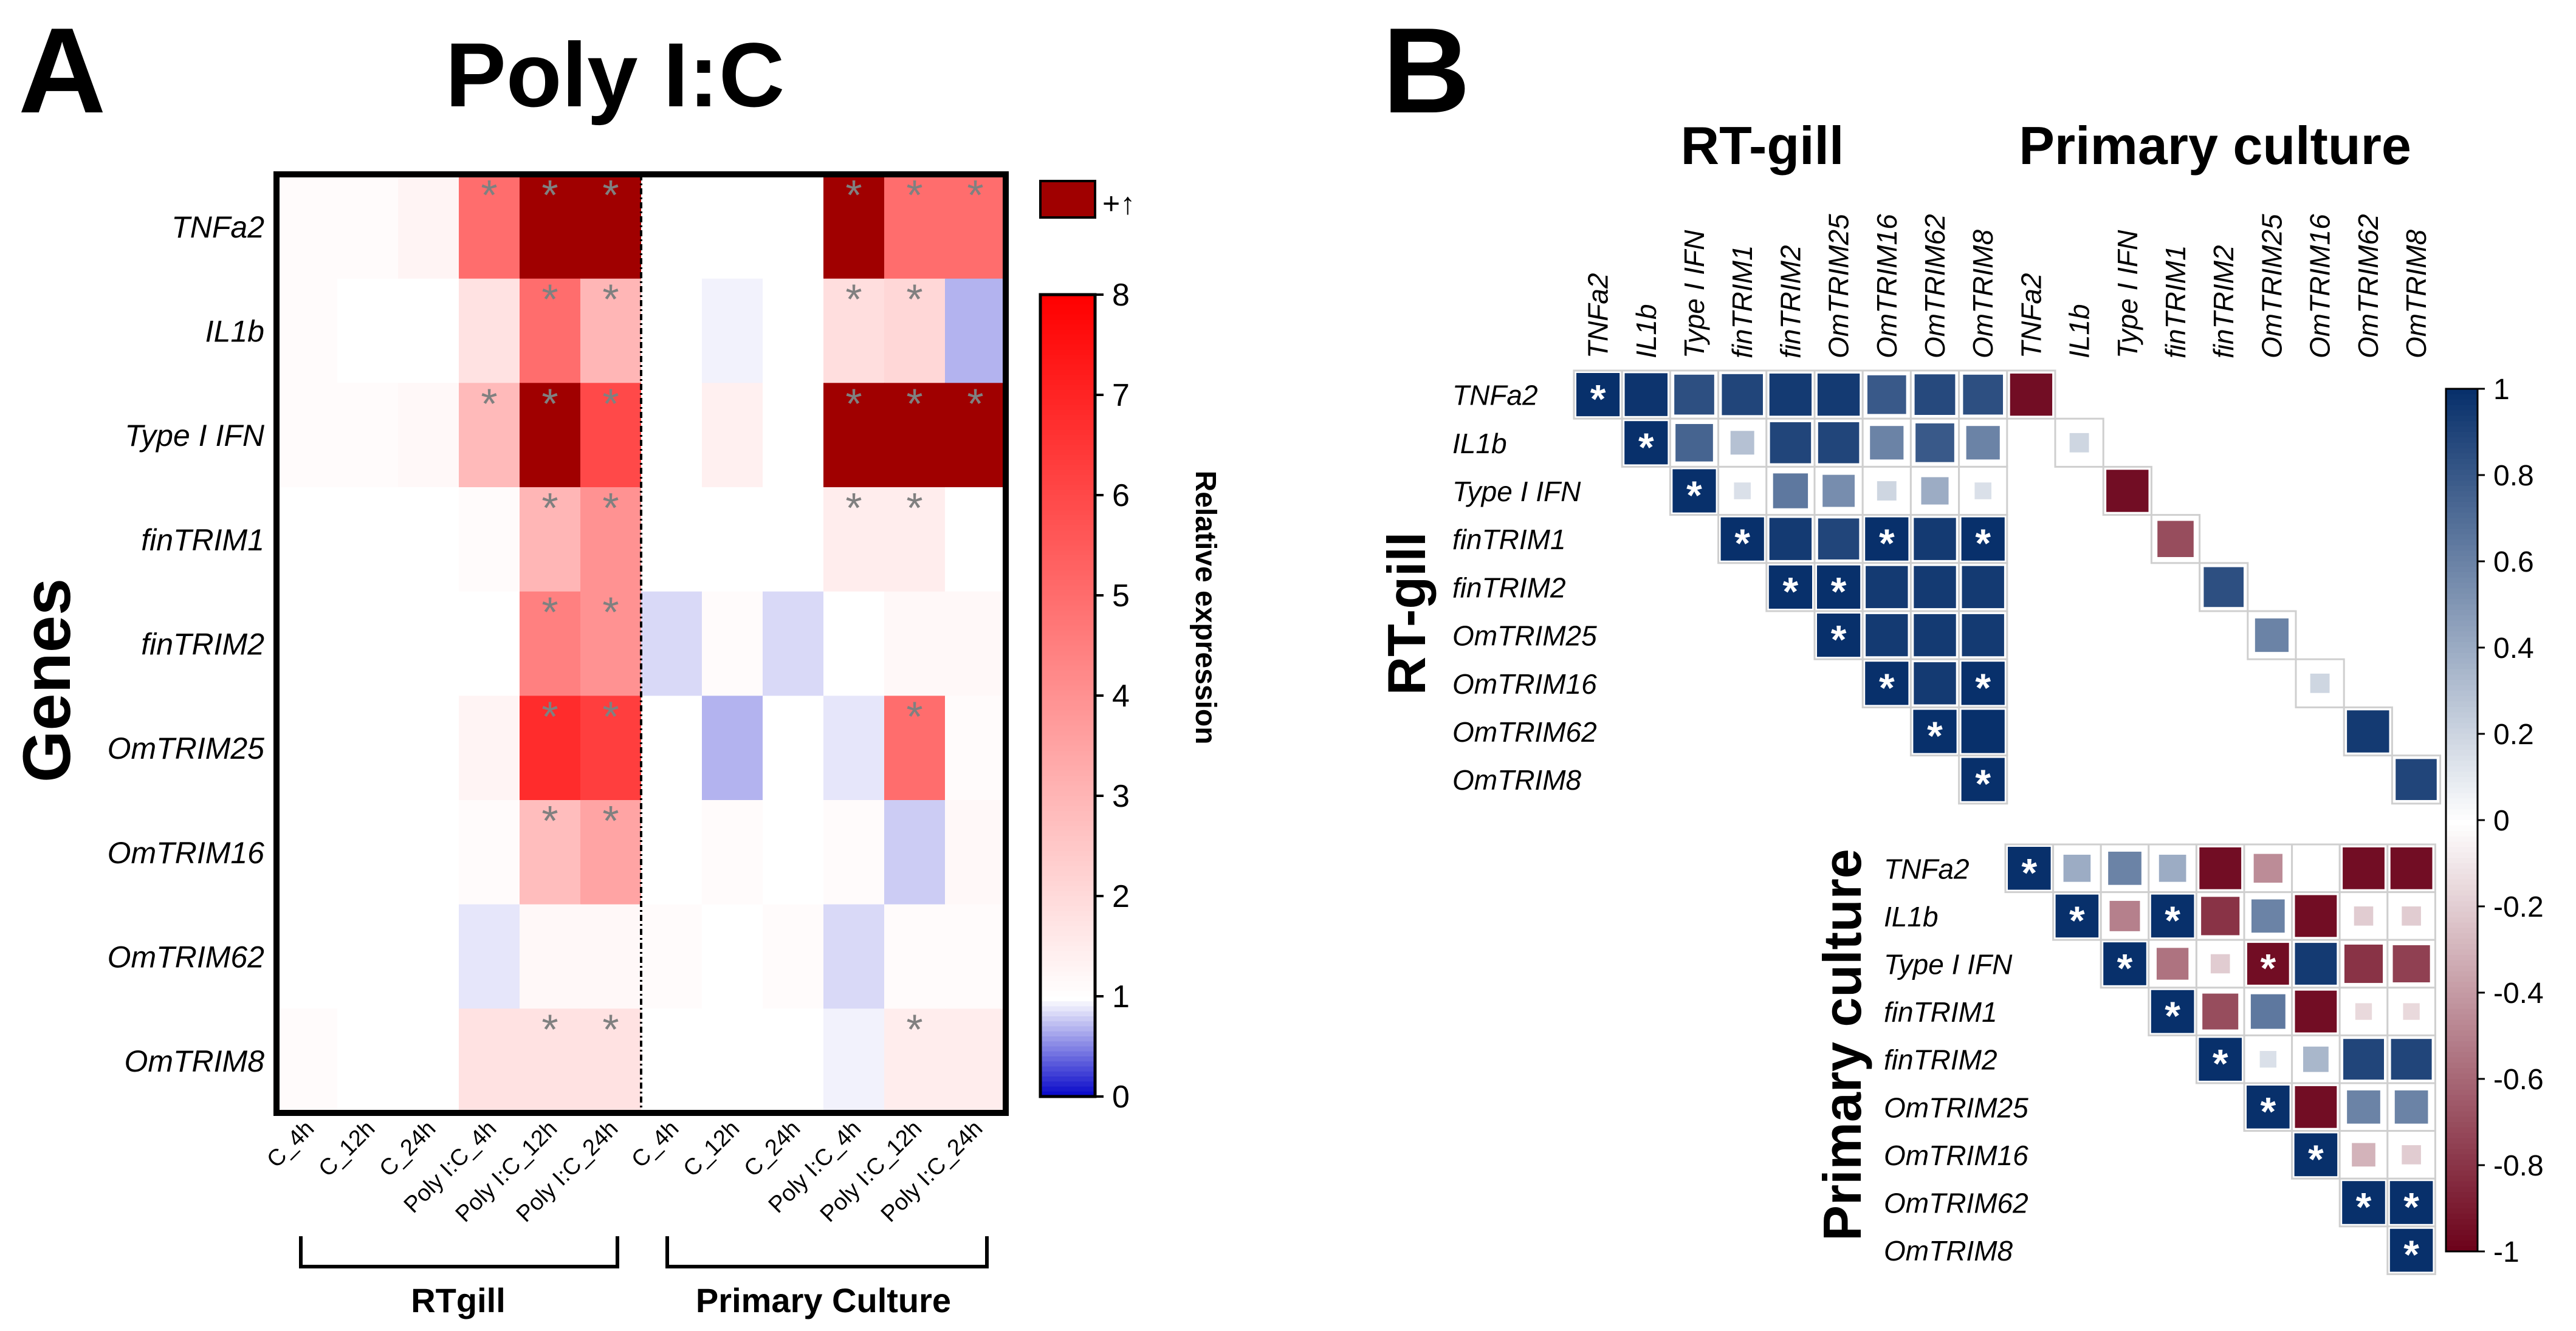  What do you see at coordinates (2172, 964) in the screenshot?
I see `pc-cell-r2-c3` at bounding box center [2172, 964].